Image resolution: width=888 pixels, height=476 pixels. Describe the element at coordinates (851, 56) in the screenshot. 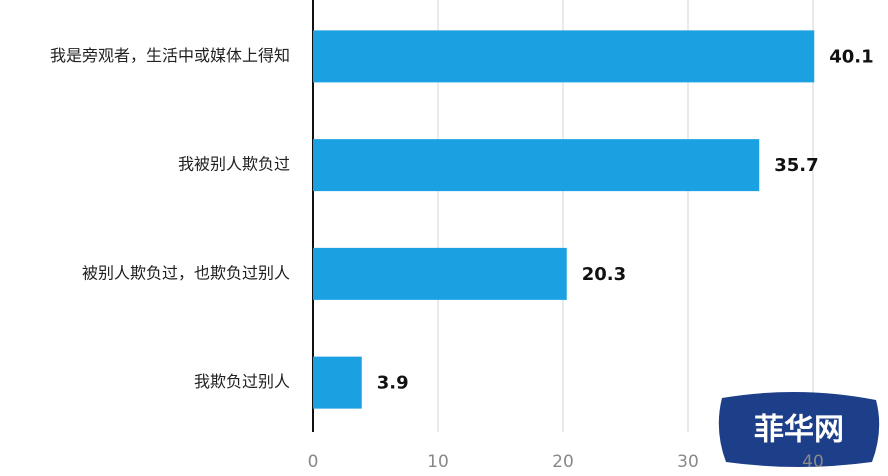

I see `value-label: 40.1` at that location.